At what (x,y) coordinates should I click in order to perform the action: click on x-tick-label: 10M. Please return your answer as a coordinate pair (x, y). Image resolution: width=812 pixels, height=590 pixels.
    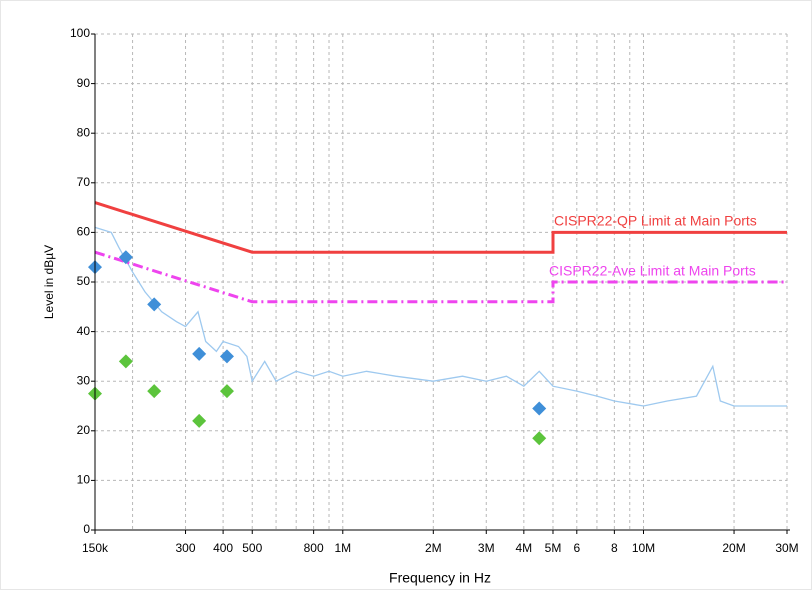
    Looking at the image, I should click on (643, 548).